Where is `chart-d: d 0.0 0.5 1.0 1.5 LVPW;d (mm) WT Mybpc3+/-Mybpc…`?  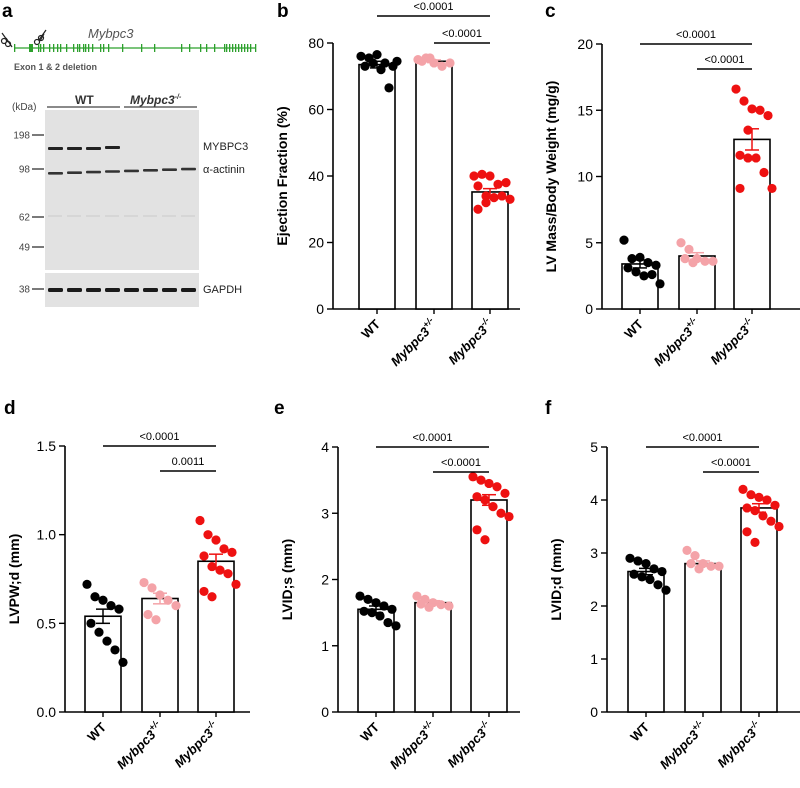 chart-d: d 0.0 0.5 1.0 1.5 LVPW;d (mm) WT Mybpc3+/-Mybpc… is located at coordinates (127, 585).